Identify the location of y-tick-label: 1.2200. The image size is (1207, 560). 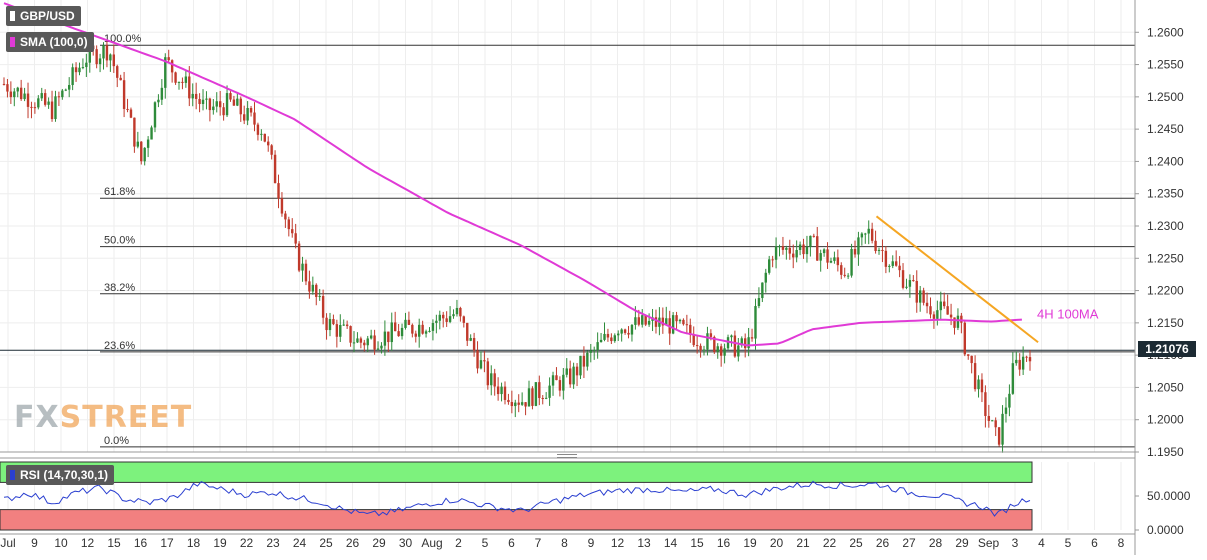
(1165, 291).